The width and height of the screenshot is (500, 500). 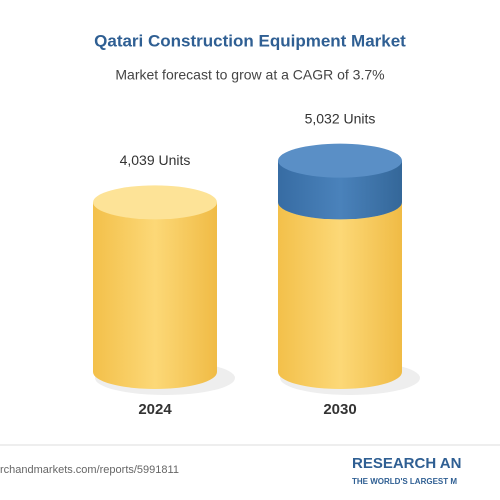 I want to click on logo: RESEARCH AN, so click(x=406, y=463).